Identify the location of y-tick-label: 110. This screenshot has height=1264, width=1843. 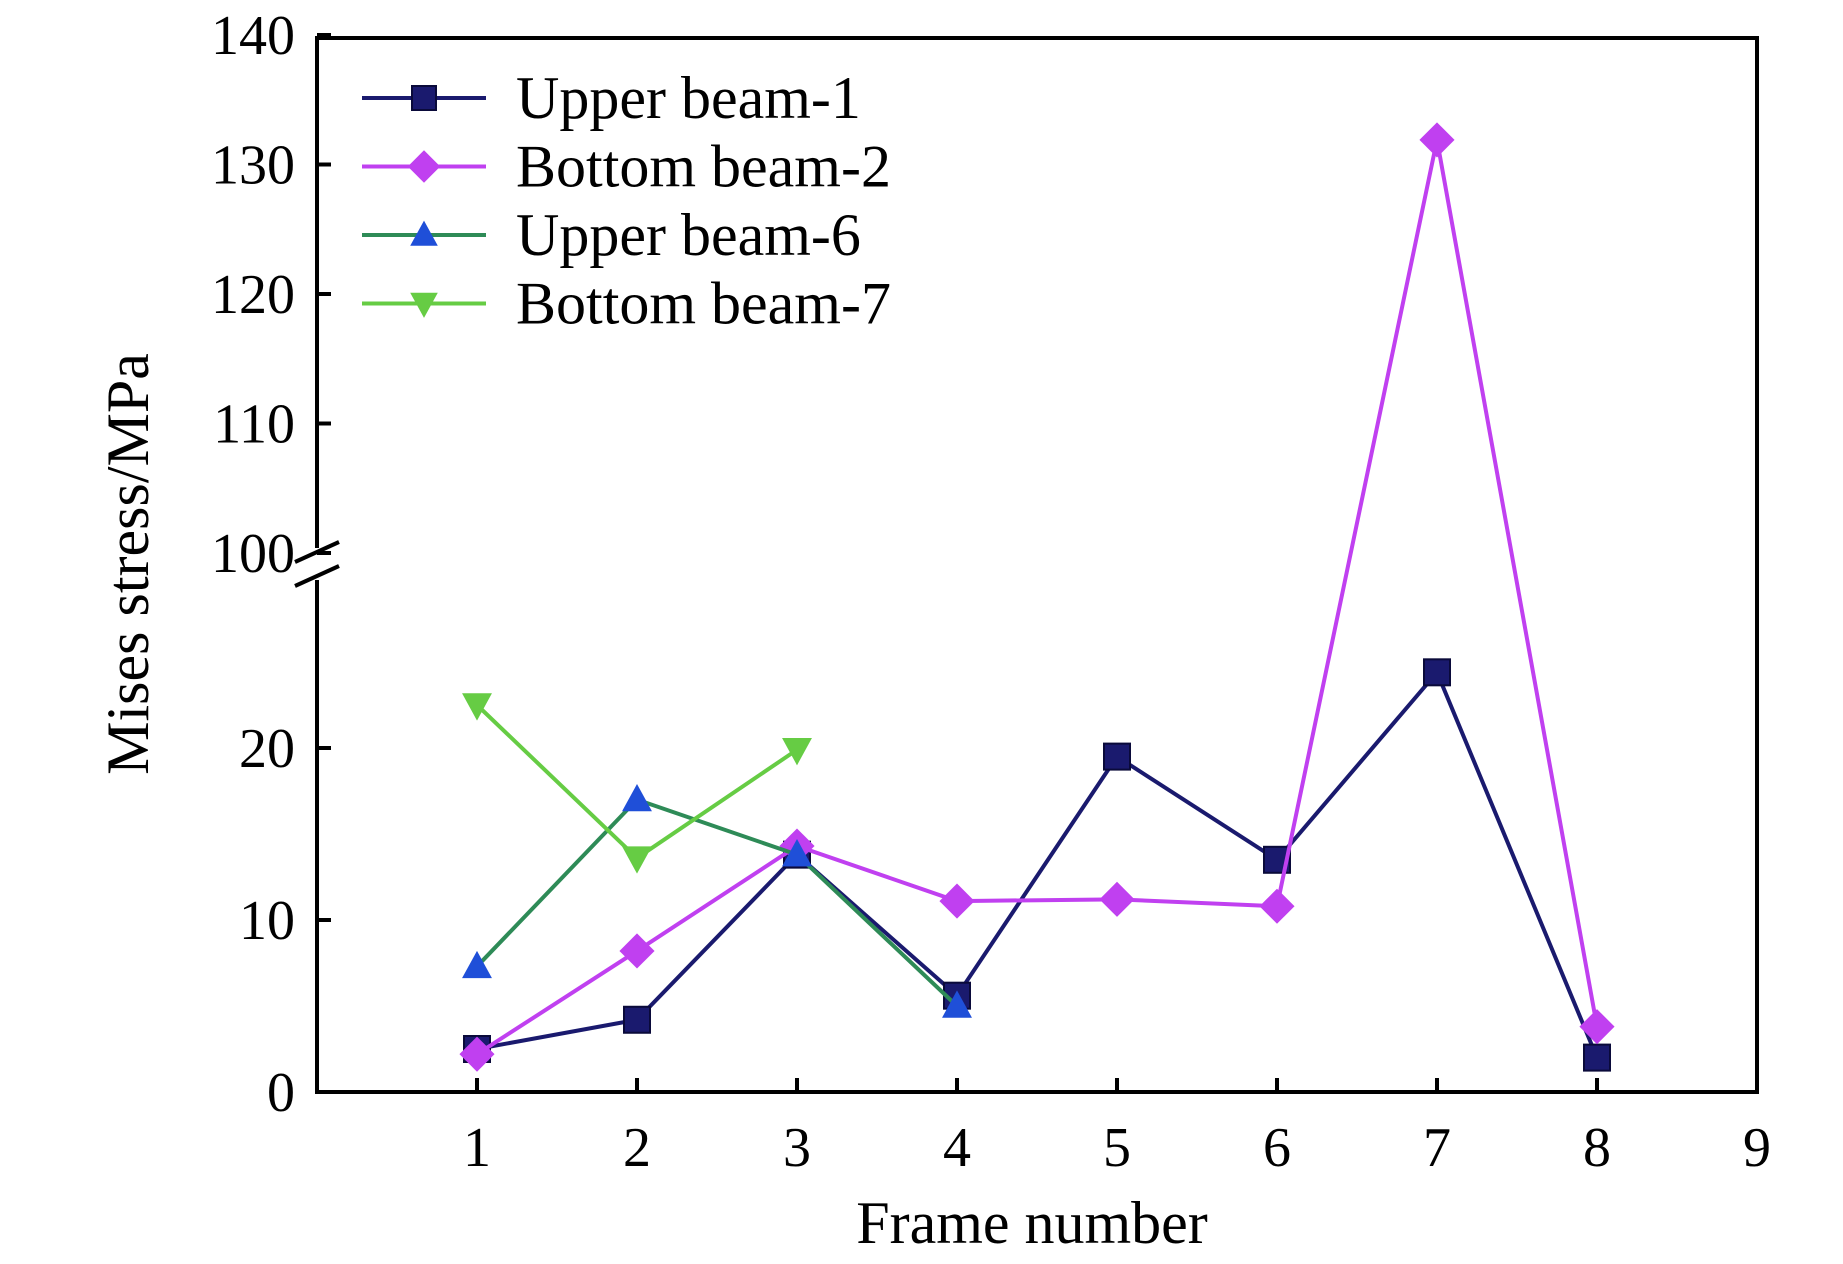
(254, 425).